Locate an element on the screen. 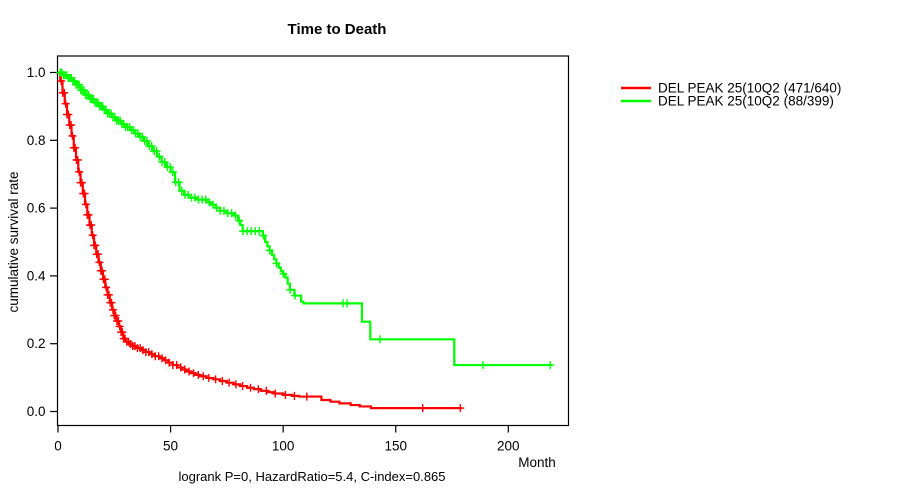 Image resolution: width=900 pixels, height=500 pixels. y-tick-label: 1.0 is located at coordinates (36, 72).